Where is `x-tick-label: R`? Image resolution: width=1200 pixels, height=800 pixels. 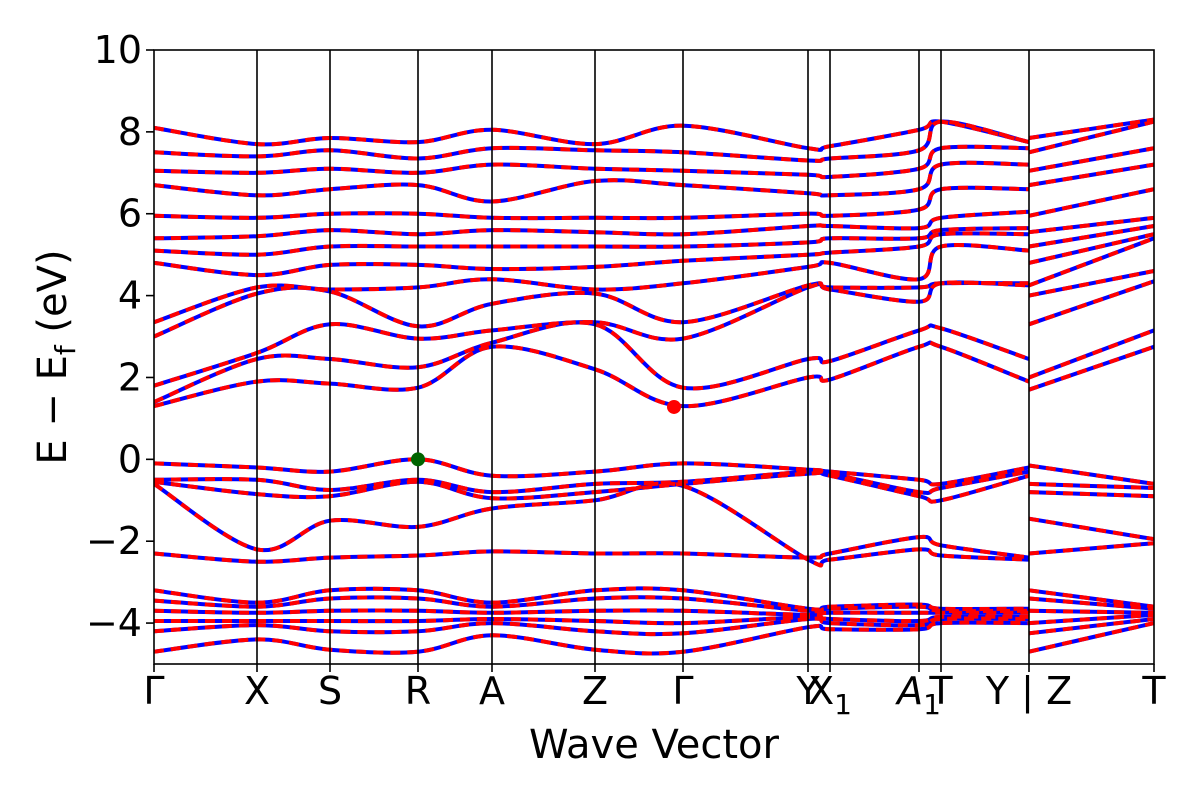 x-tick-label: R is located at coordinates (418, 691).